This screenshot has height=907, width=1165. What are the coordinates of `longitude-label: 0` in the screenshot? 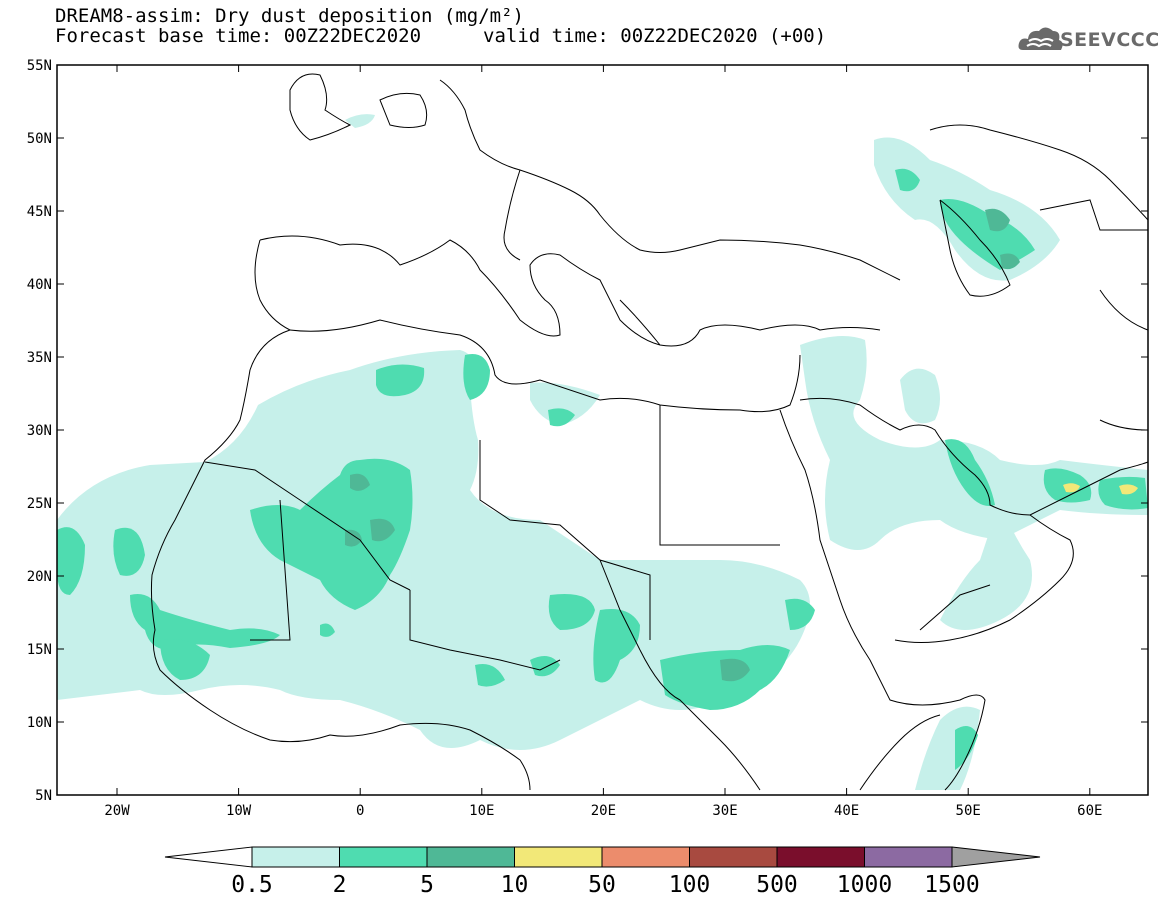 It's located at (360, 811).